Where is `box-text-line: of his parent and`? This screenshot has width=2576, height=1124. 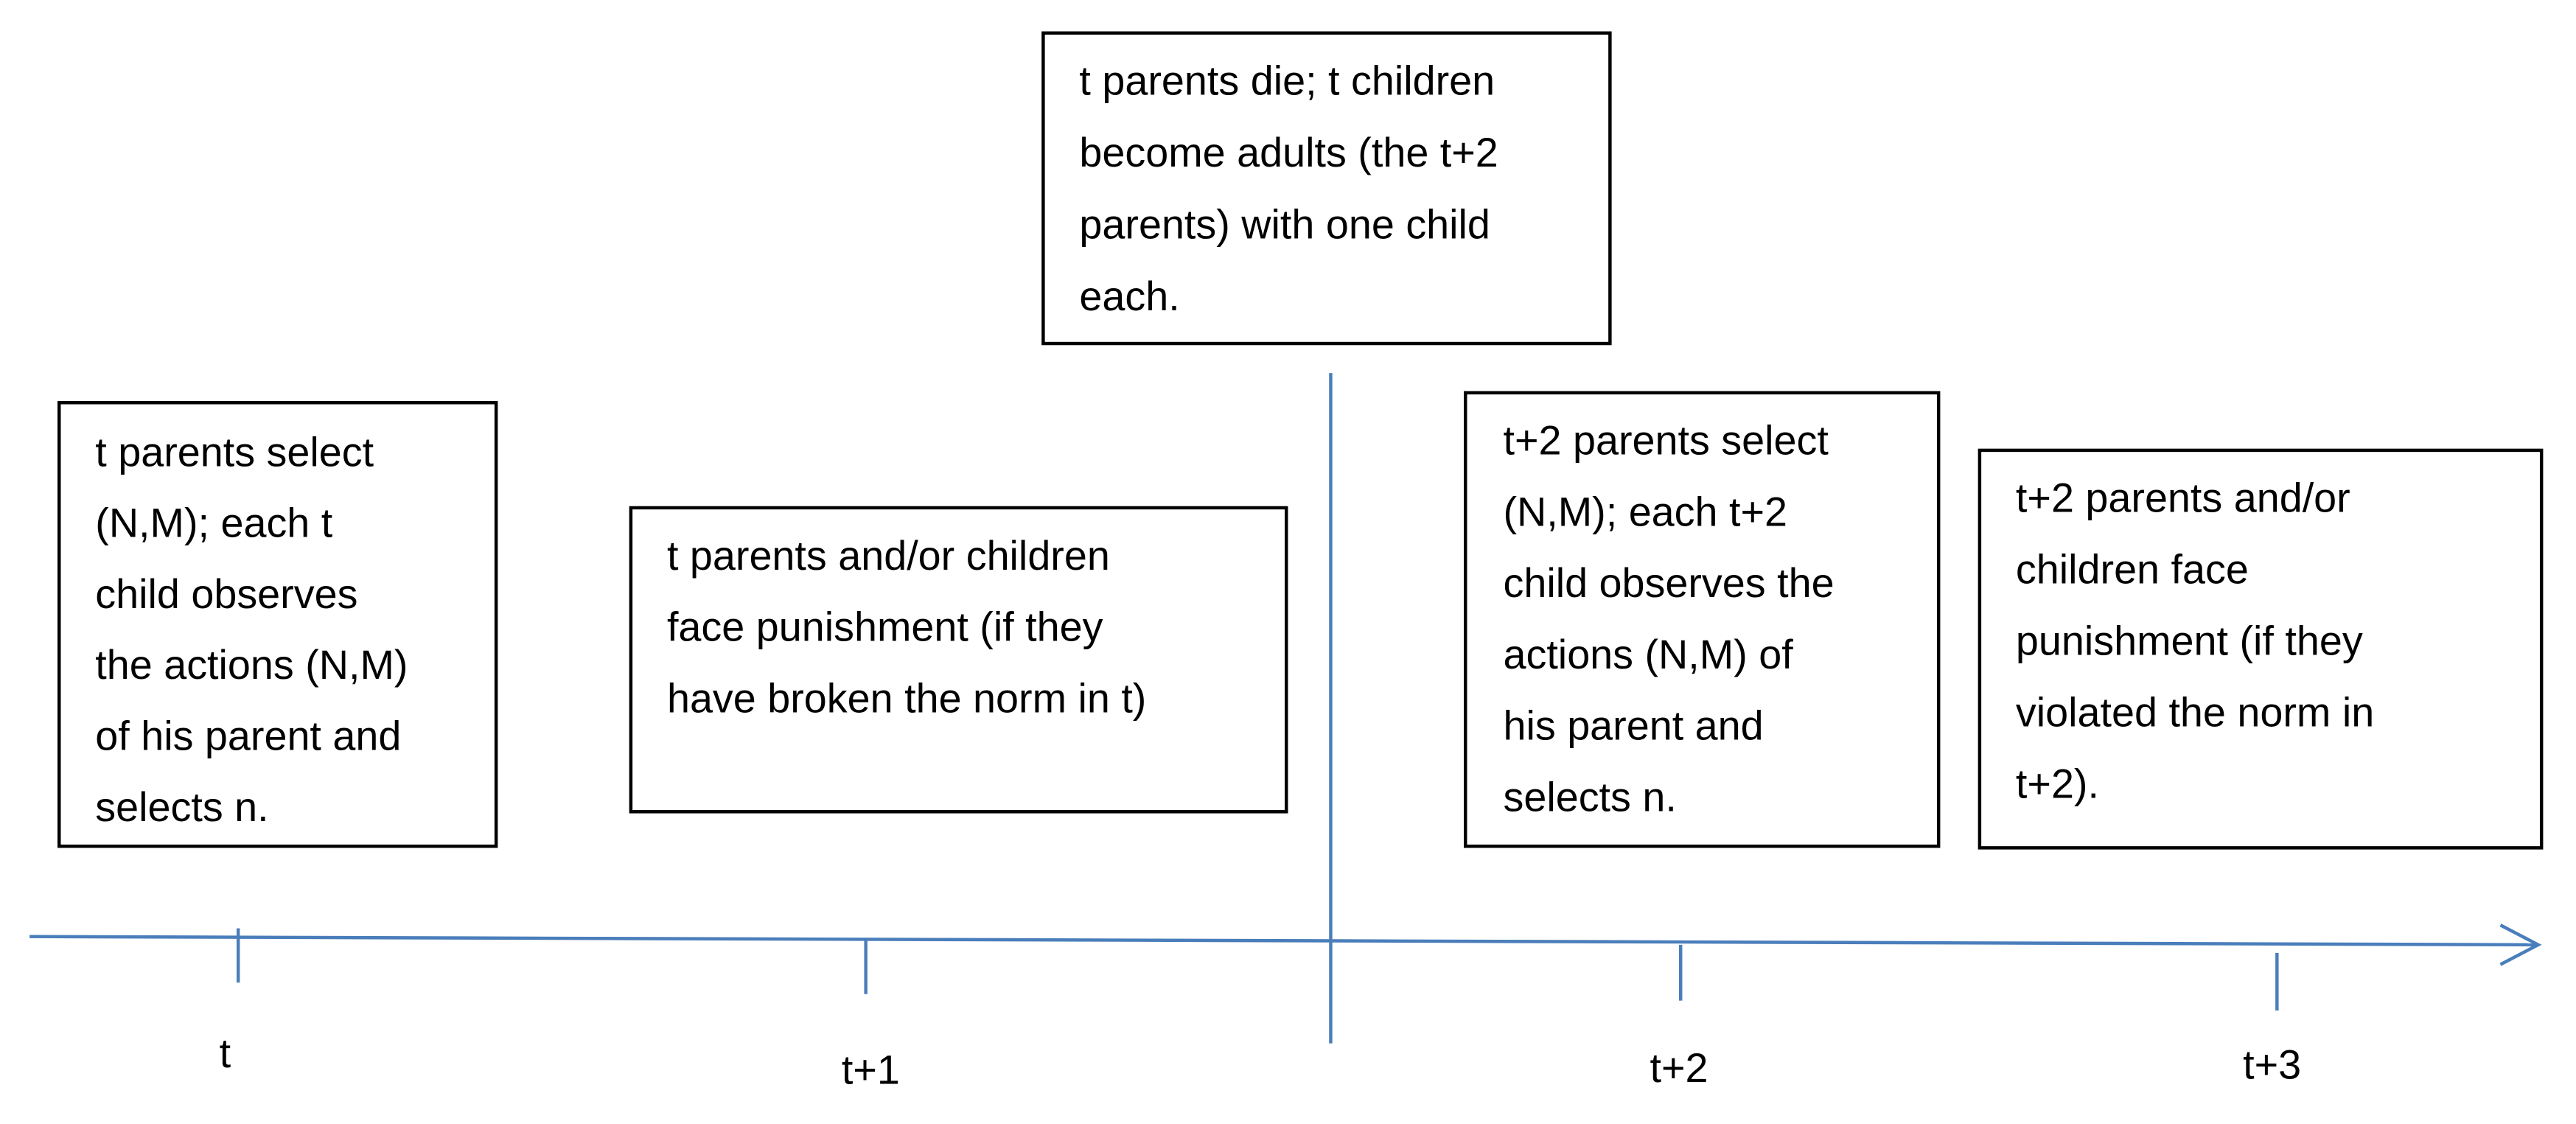 box-text-line: of his parent and is located at coordinates (248, 736).